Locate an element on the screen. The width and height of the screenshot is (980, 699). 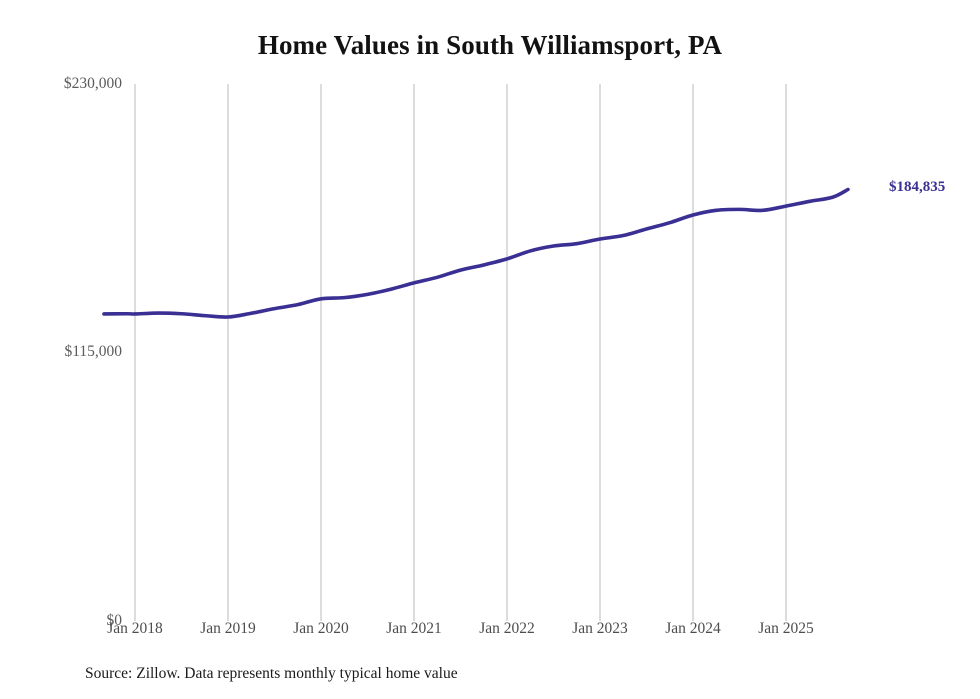
series-end-value-label: $184,835 is located at coordinates (917, 187).